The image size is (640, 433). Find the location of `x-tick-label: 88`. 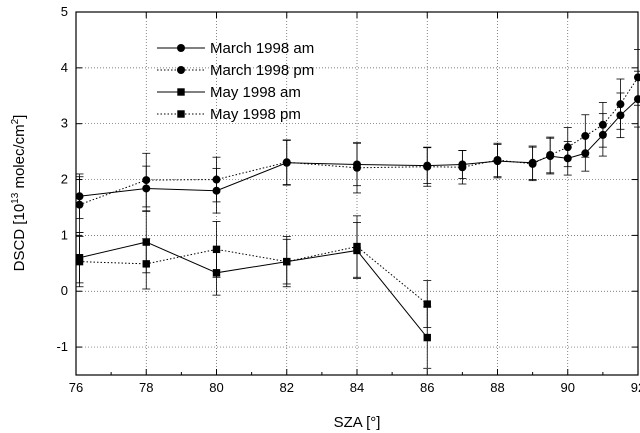

x-tick-label: 88 is located at coordinates (497, 387).